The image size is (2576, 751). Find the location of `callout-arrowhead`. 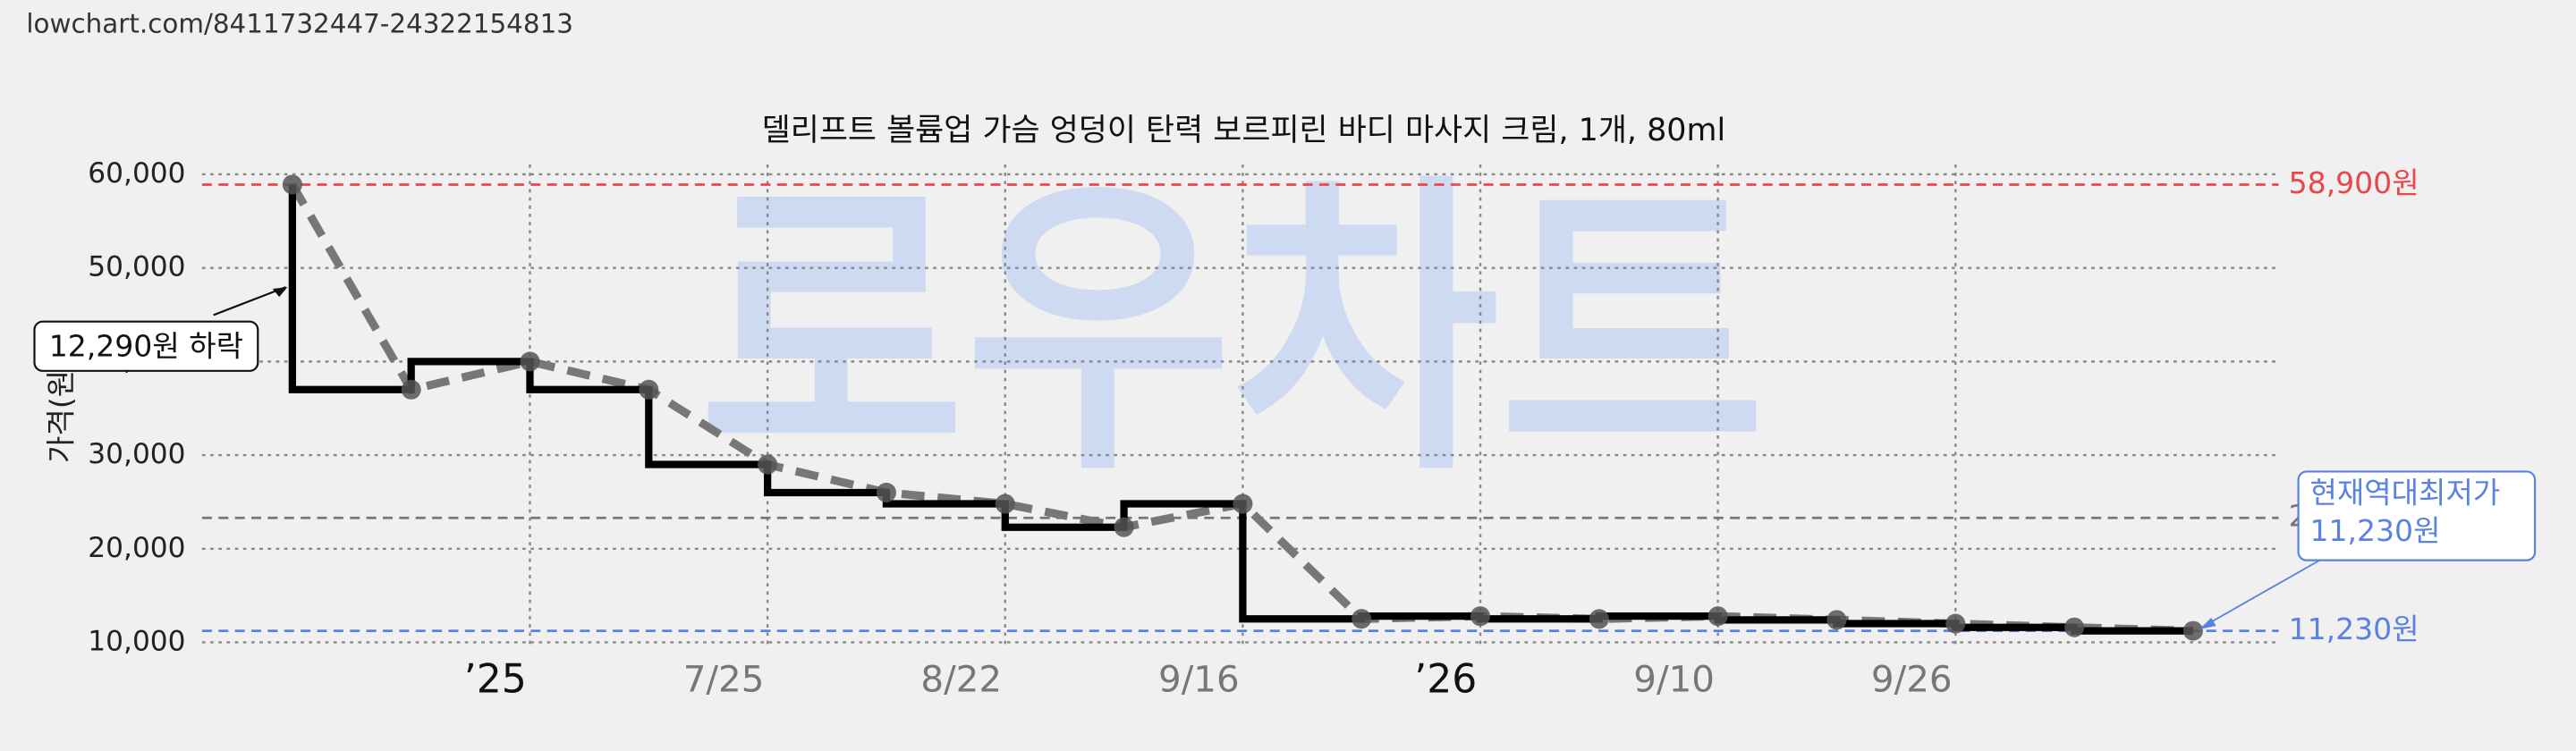

callout-arrowhead is located at coordinates (2207, 623).